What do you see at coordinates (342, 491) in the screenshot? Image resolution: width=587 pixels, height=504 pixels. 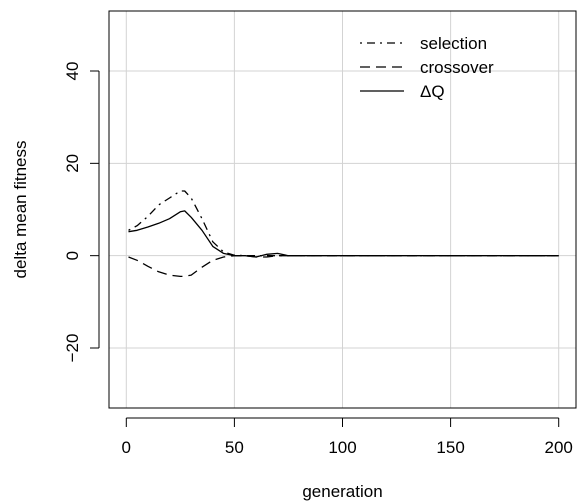 I see `x-axis-title: generation` at bounding box center [342, 491].